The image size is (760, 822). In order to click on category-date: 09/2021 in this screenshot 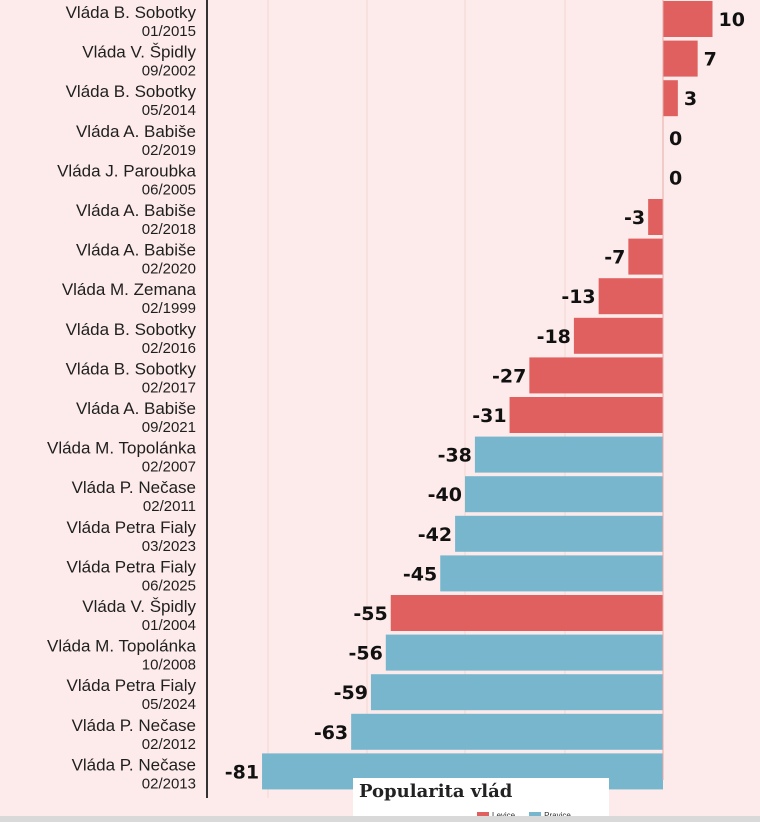, I will do `click(169, 427)`.